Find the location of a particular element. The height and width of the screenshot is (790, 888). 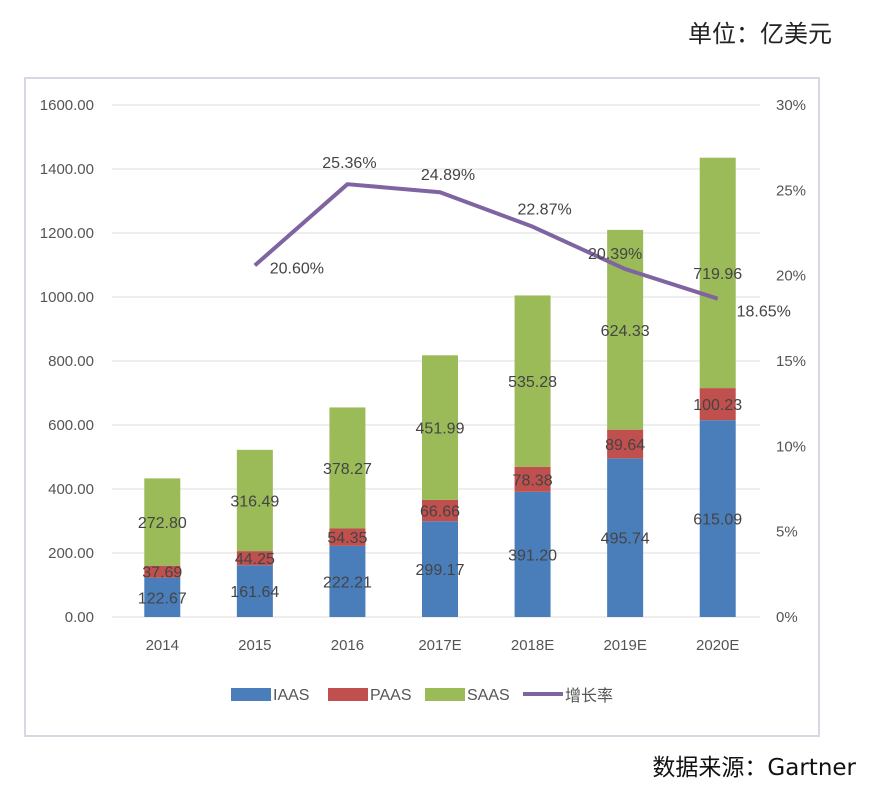

legend-swatch-paas is located at coordinates (348, 694).